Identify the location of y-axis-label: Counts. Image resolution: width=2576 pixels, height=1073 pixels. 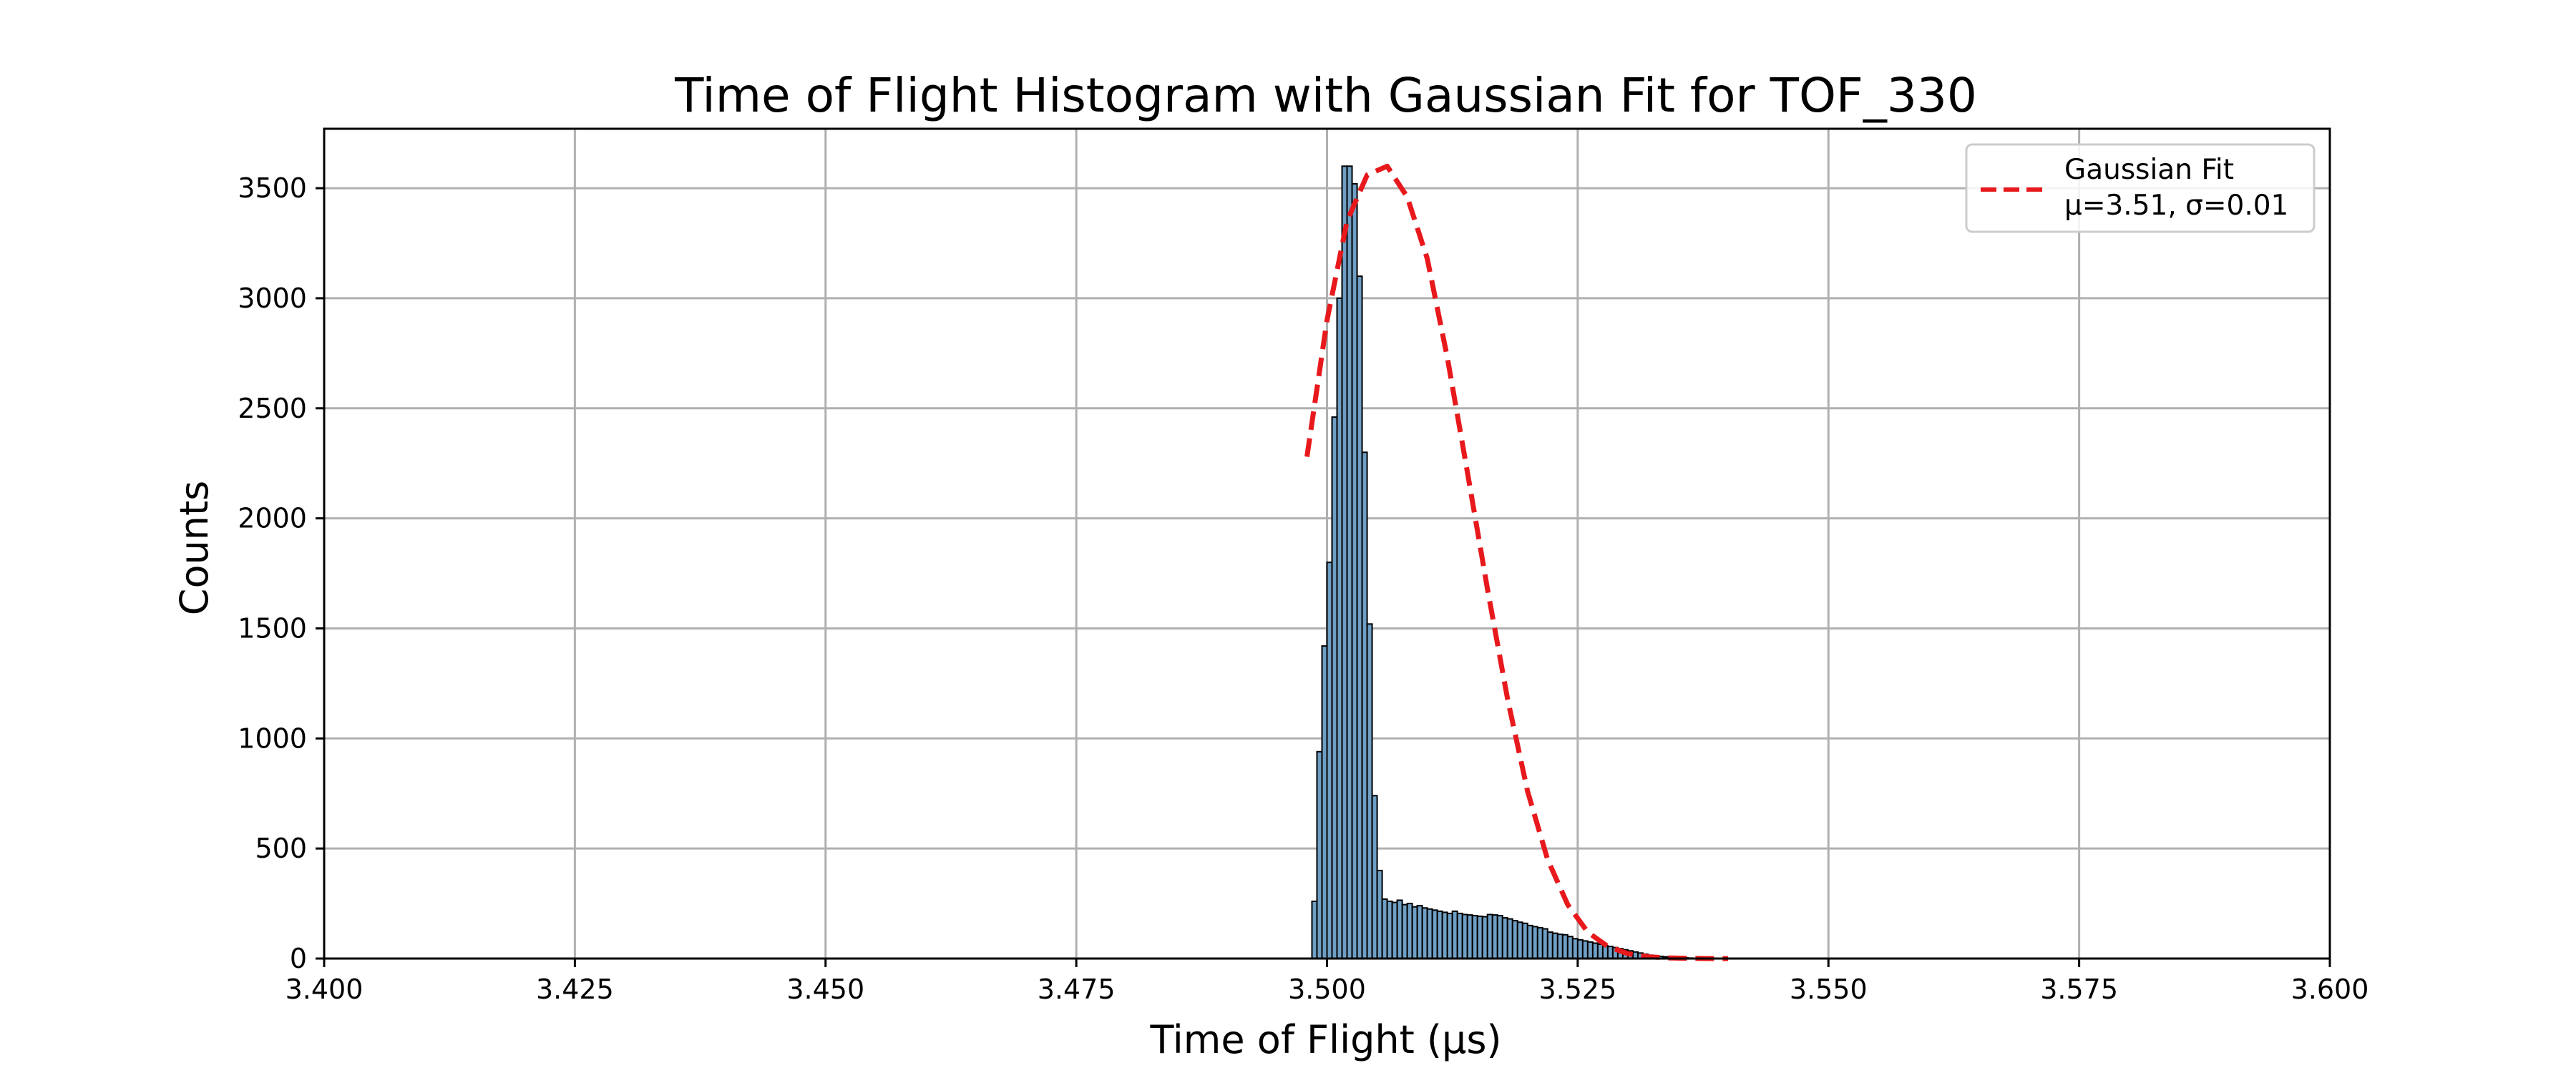
(194, 548).